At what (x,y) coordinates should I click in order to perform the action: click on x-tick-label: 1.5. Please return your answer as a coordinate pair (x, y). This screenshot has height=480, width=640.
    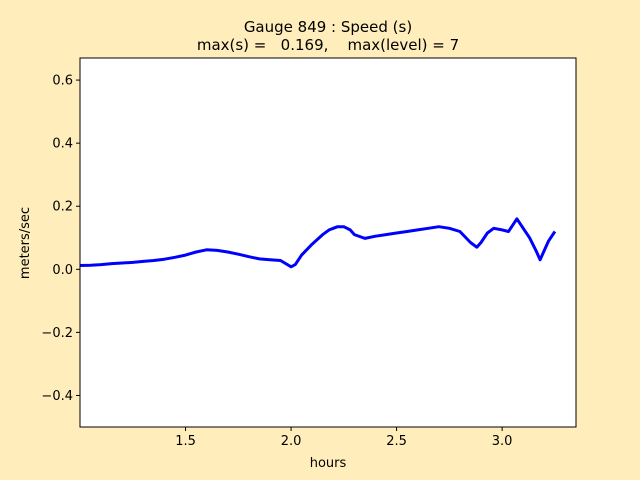
    Looking at the image, I should click on (185, 441).